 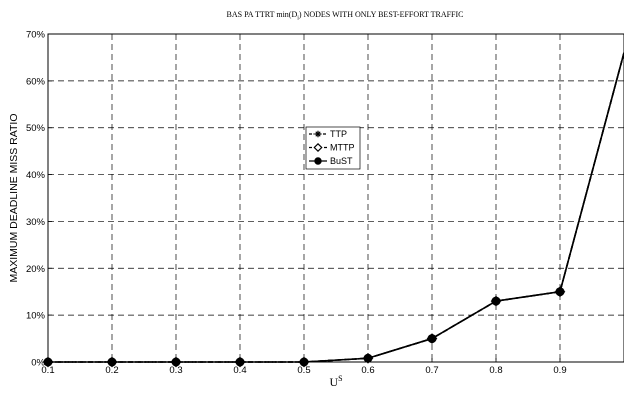 I want to click on x-axis-label: US, so click(x=335, y=381).